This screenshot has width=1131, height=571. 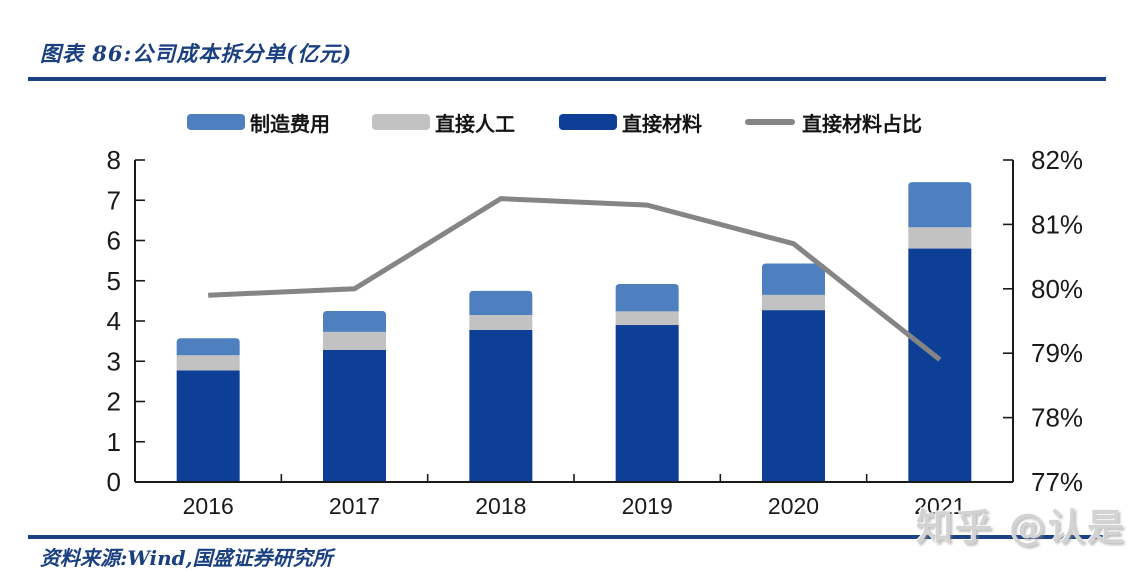 I want to click on y-axis-tick-label: 0, so click(x=114, y=482).